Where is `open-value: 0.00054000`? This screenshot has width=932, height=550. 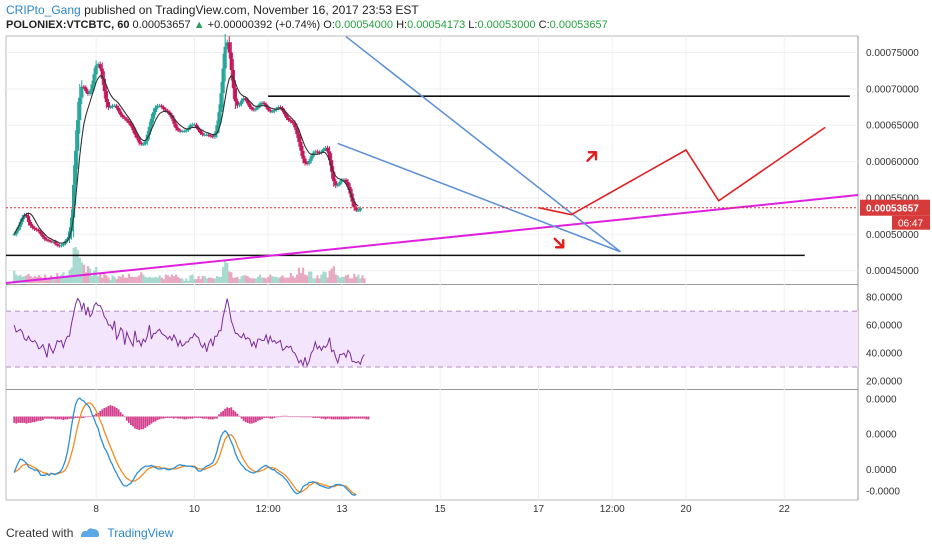
open-value: 0.00054000 is located at coordinates (364, 25).